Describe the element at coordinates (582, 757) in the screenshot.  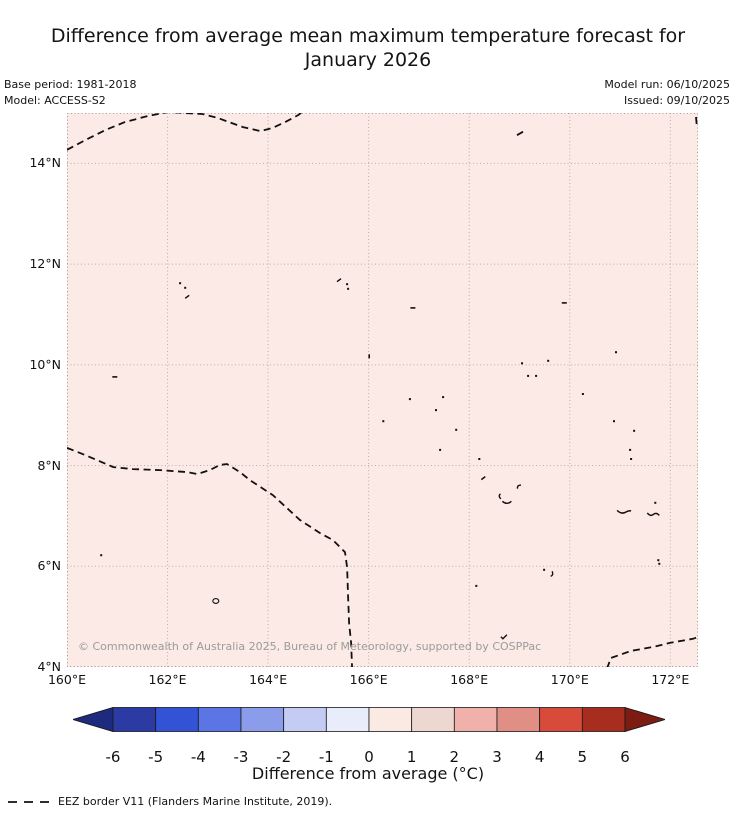
I see `colorbar-tick-label: 5` at that location.